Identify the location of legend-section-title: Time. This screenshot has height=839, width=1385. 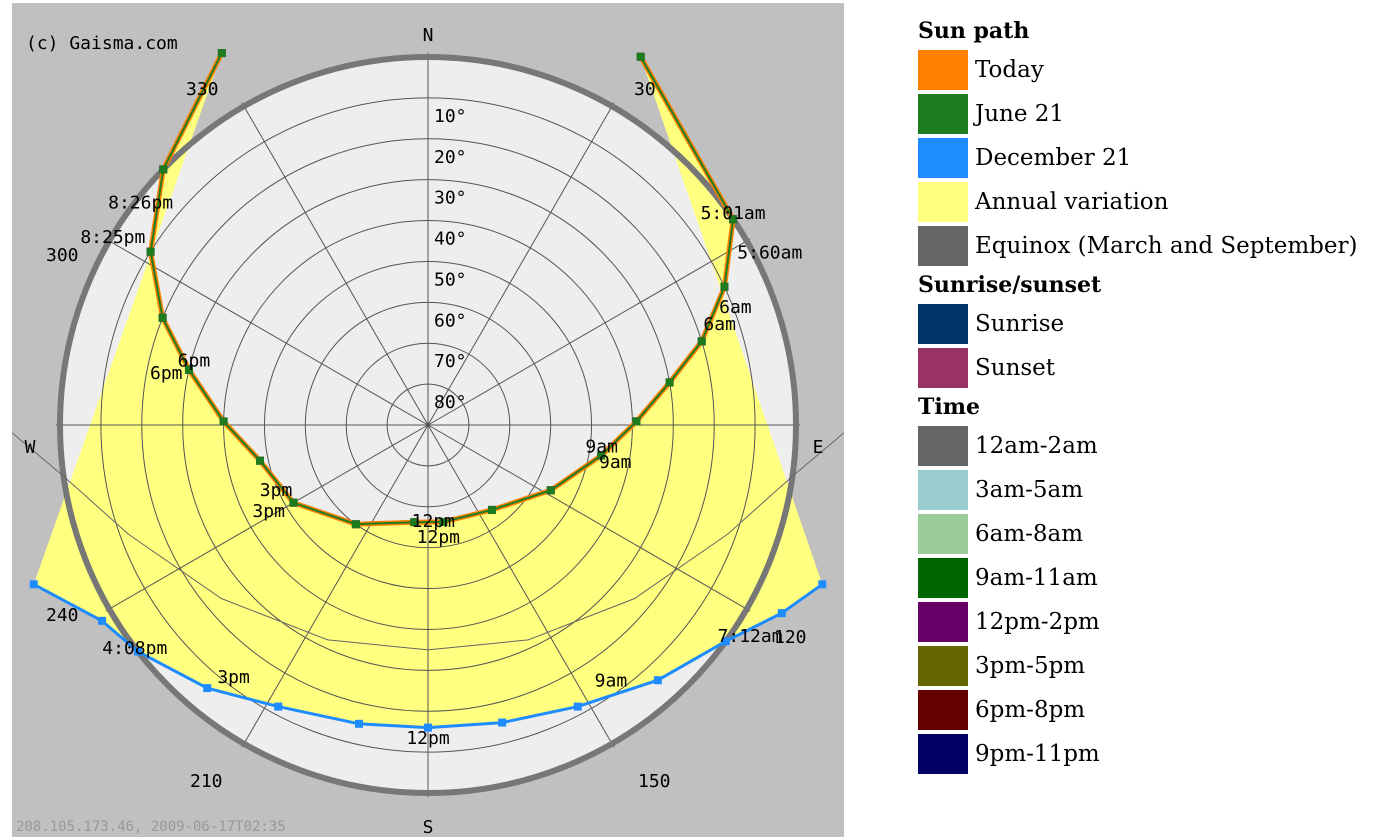
(949, 407).